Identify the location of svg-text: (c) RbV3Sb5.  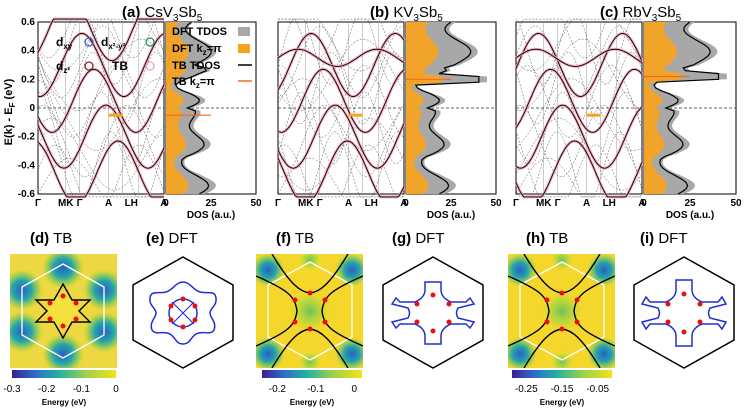
(641, 14).